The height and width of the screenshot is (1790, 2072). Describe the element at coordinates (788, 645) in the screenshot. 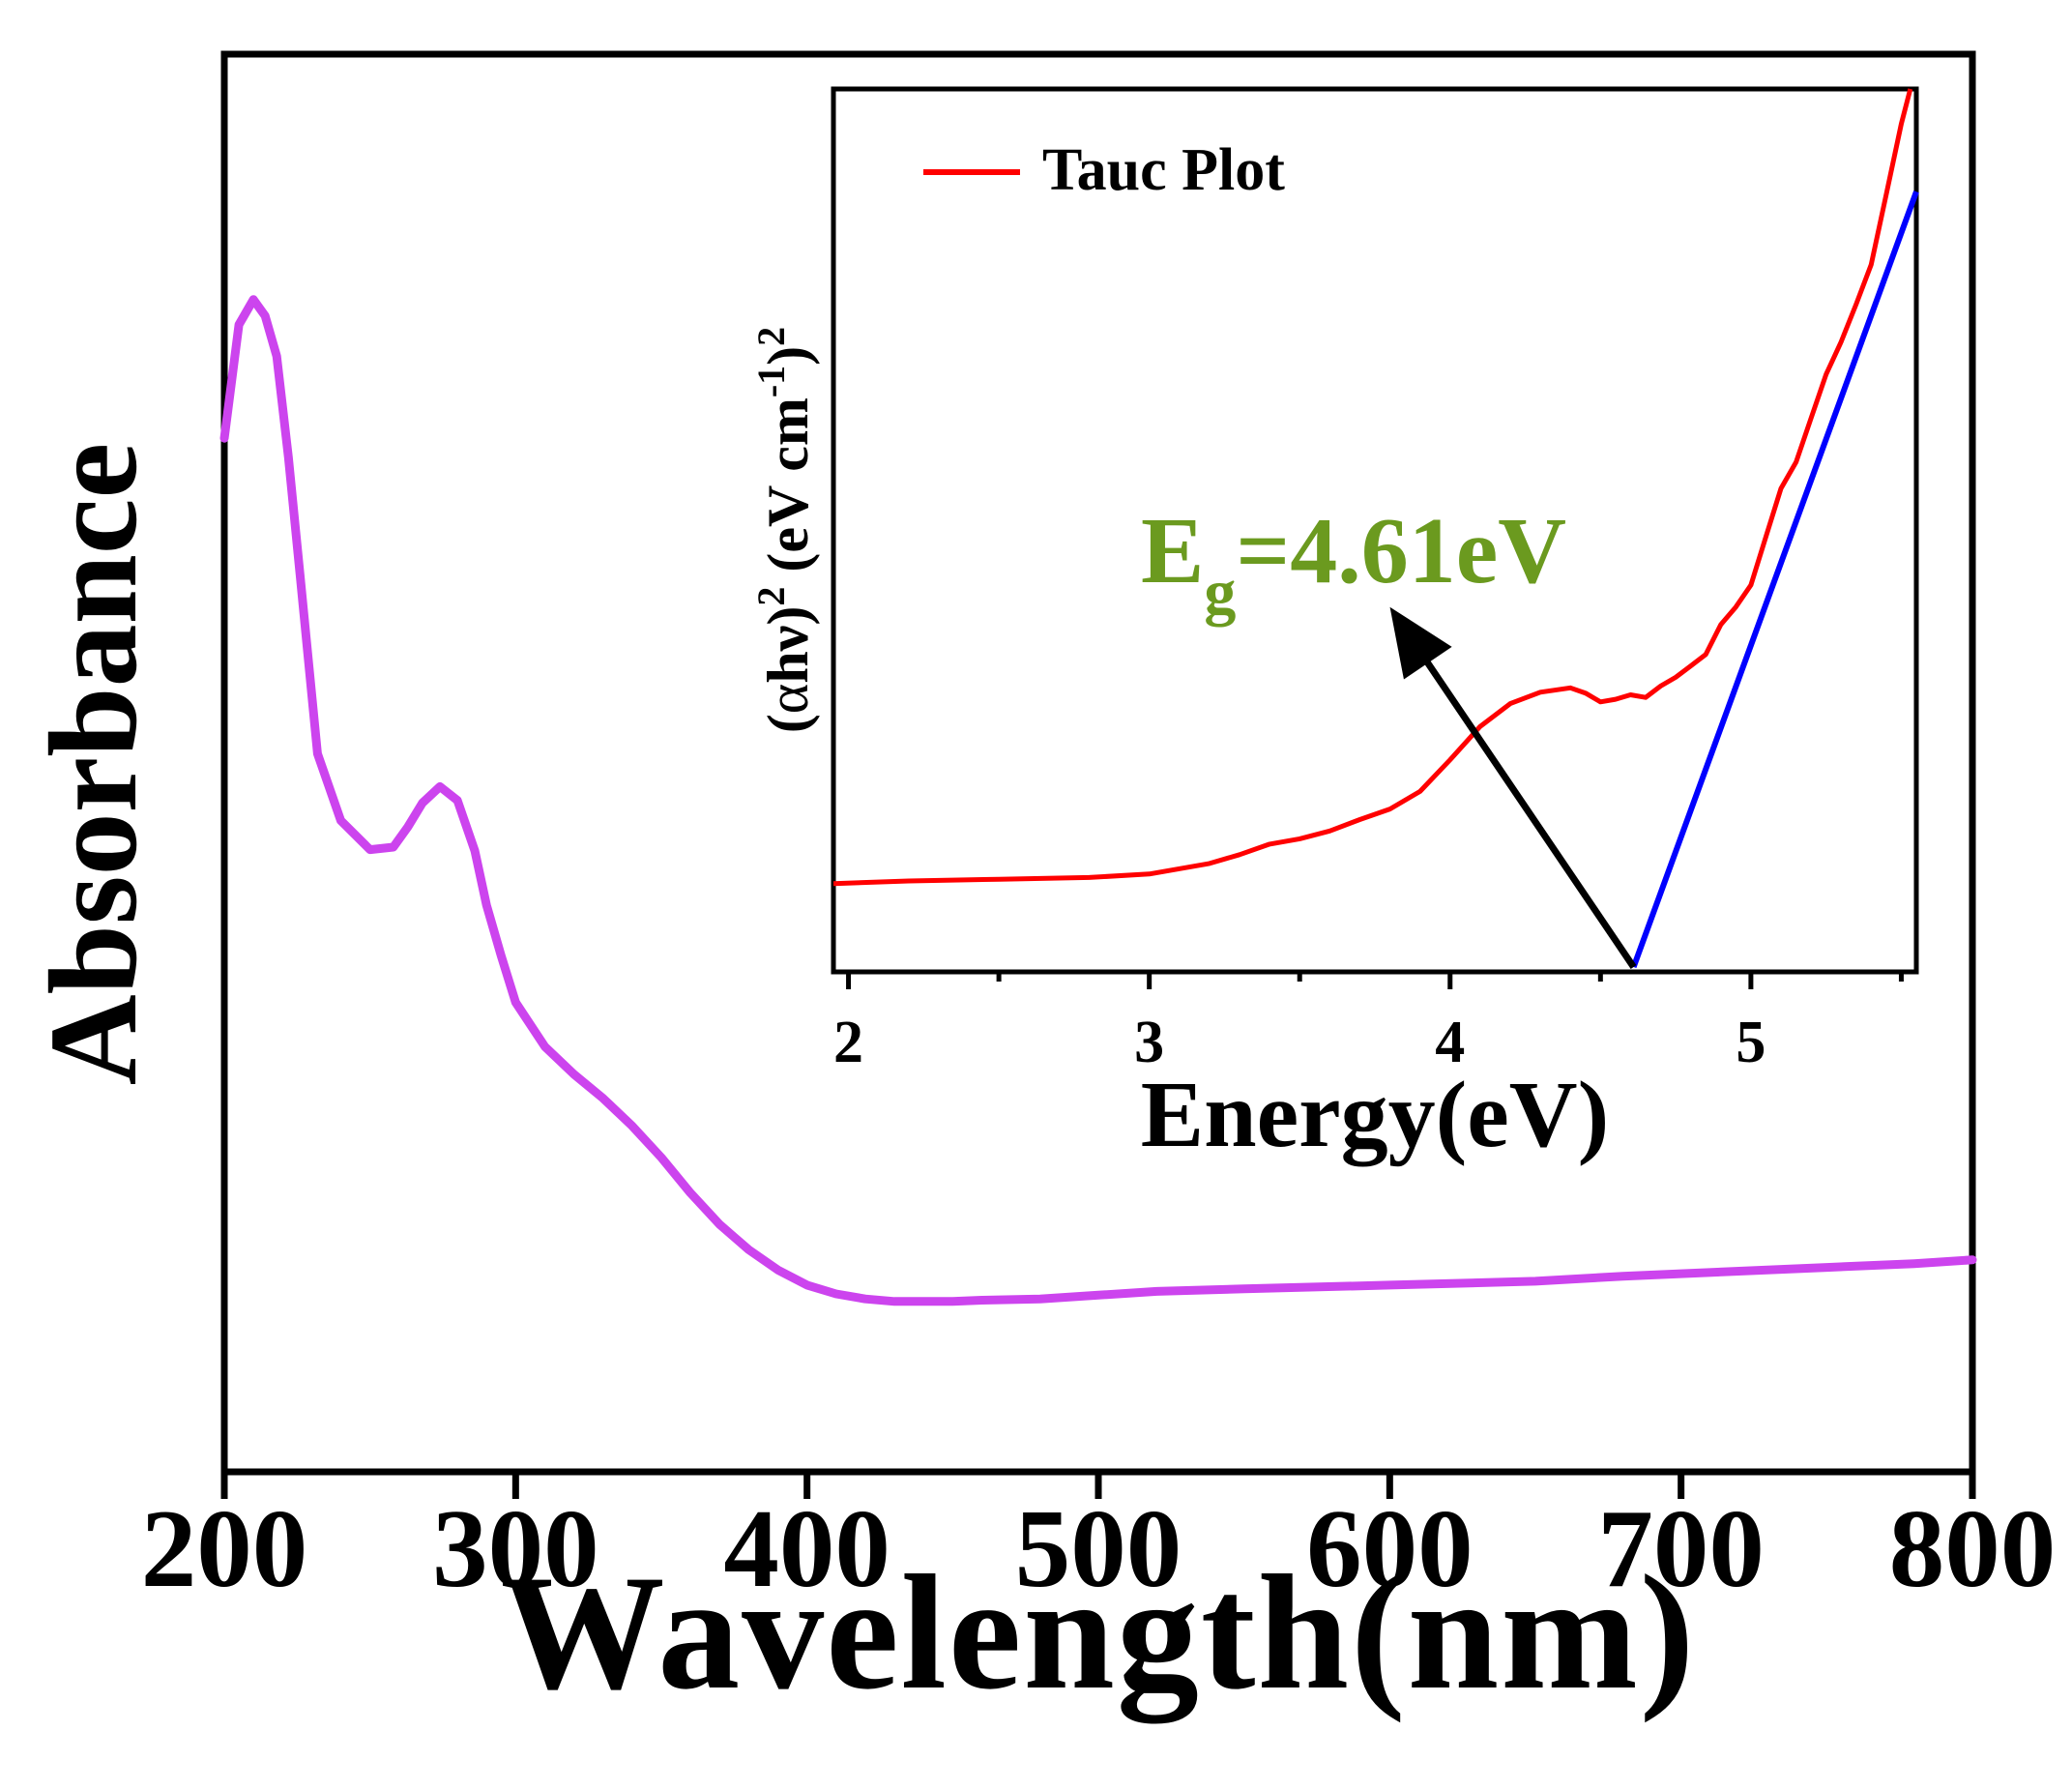

I see `ylabel-hv: hν)` at that location.